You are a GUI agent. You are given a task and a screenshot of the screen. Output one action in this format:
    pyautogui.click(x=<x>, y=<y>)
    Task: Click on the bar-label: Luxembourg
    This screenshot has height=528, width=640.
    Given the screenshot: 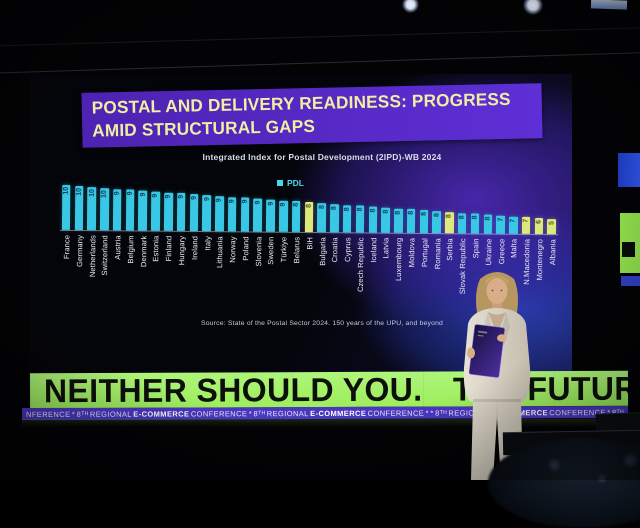 What is the action you would take?
    pyautogui.click(x=399, y=259)
    